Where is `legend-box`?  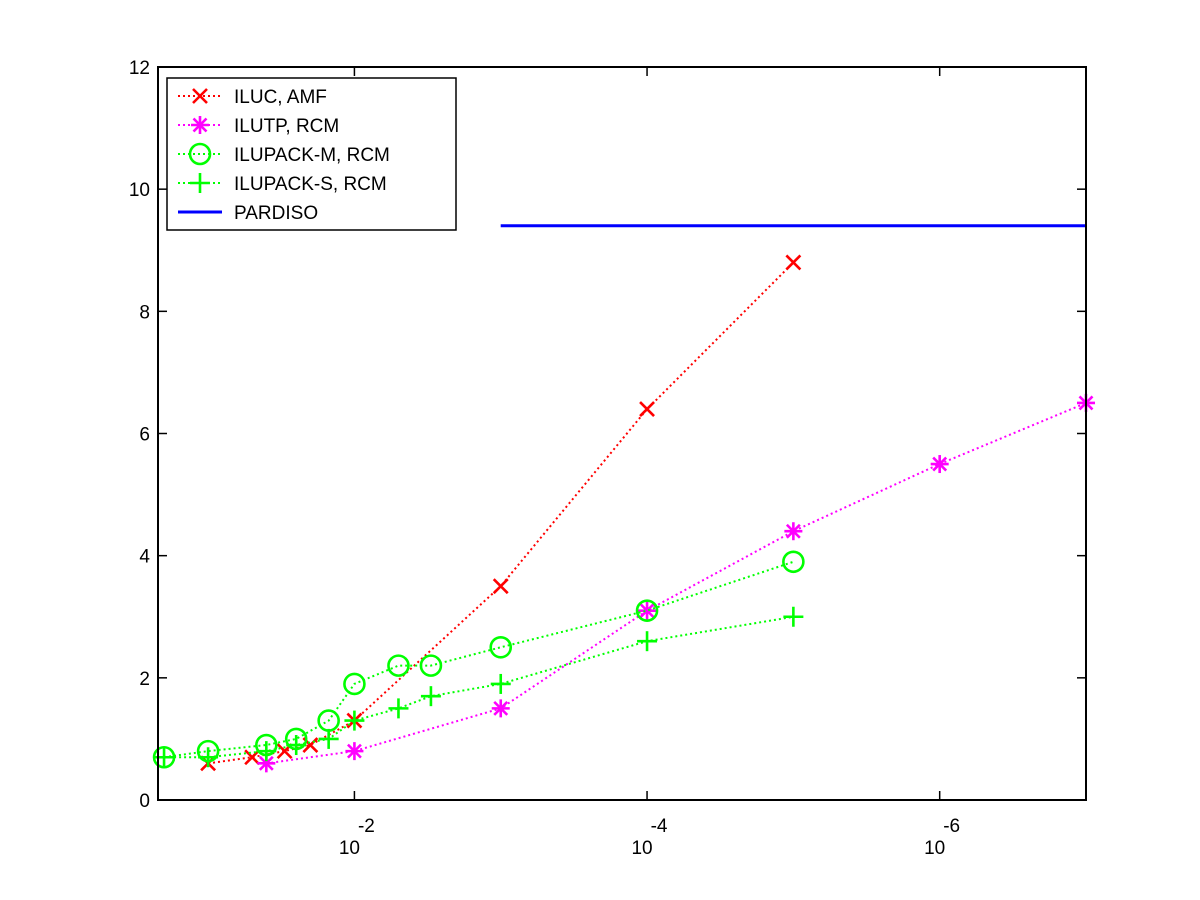
legend-box is located at coordinates (311, 154).